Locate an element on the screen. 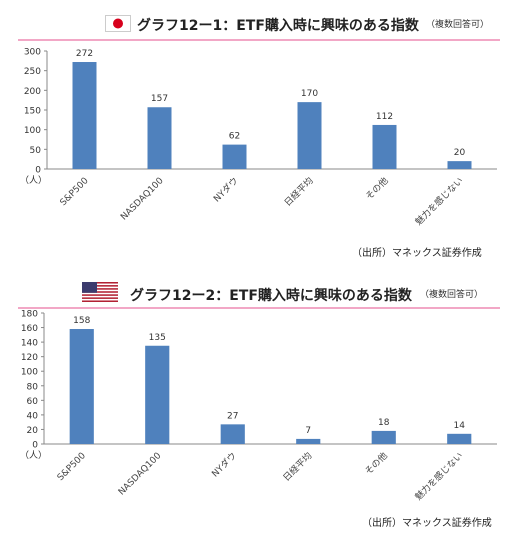 This screenshot has height=539, width=513. data-label: 157 is located at coordinates (159, 99).